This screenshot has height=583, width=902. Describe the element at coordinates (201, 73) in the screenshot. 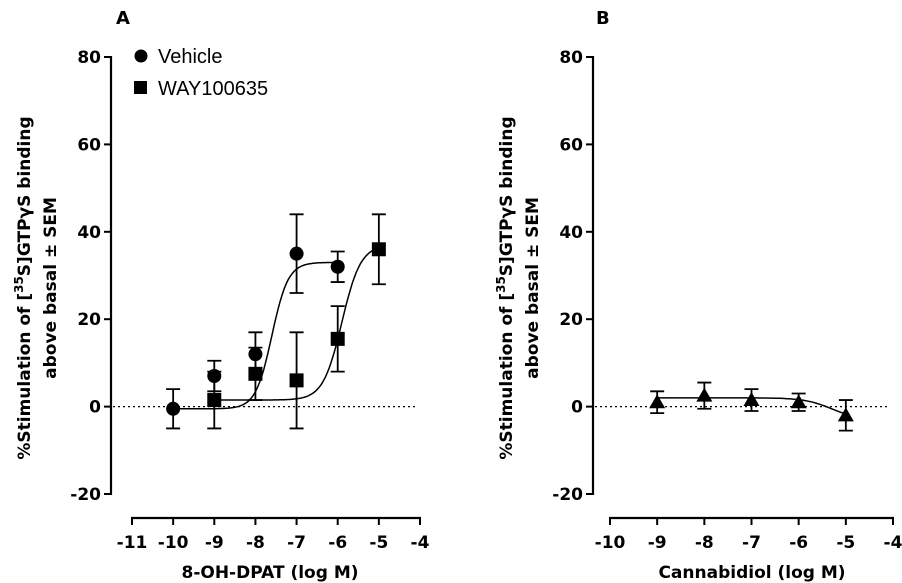

I see `legend: Vehicle WAY100635` at that location.